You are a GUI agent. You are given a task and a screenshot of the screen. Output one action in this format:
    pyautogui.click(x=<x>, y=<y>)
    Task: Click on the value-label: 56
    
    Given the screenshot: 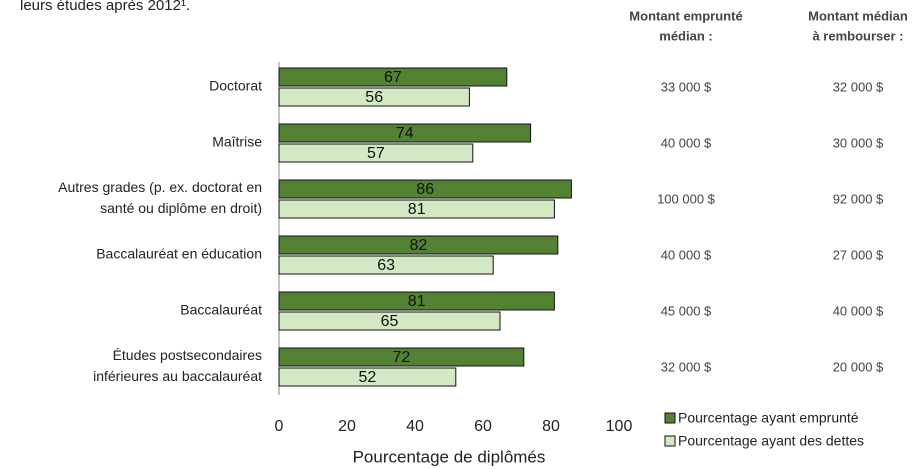 What is the action you would take?
    pyautogui.click(x=374, y=97)
    